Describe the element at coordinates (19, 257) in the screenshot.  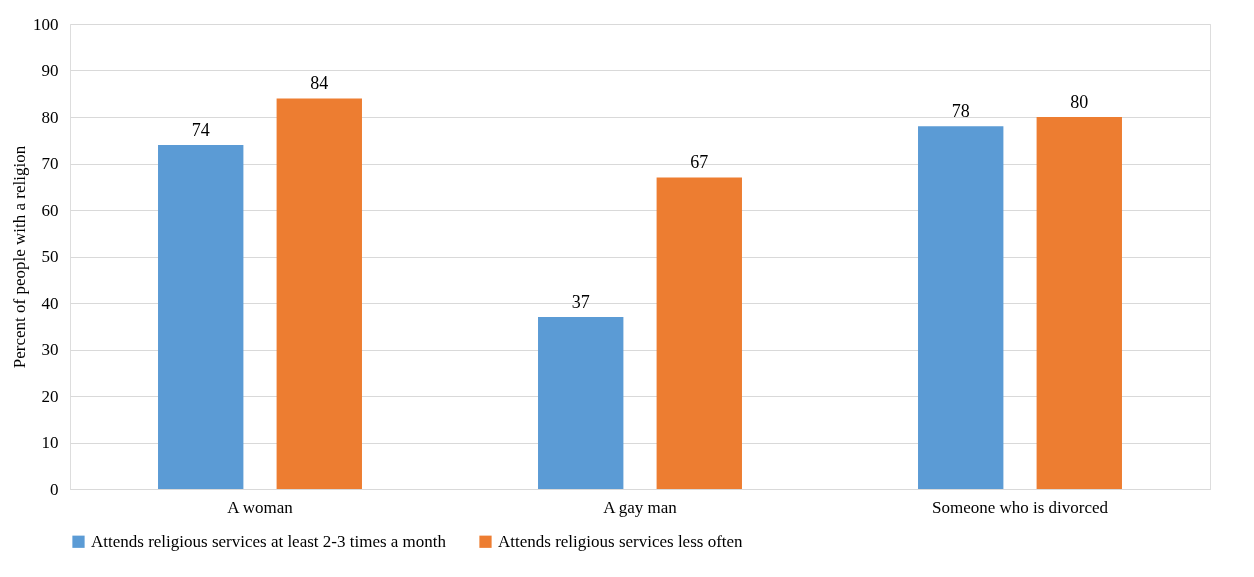
I see `y-axis-title: Percent of people with a religion` at that location.